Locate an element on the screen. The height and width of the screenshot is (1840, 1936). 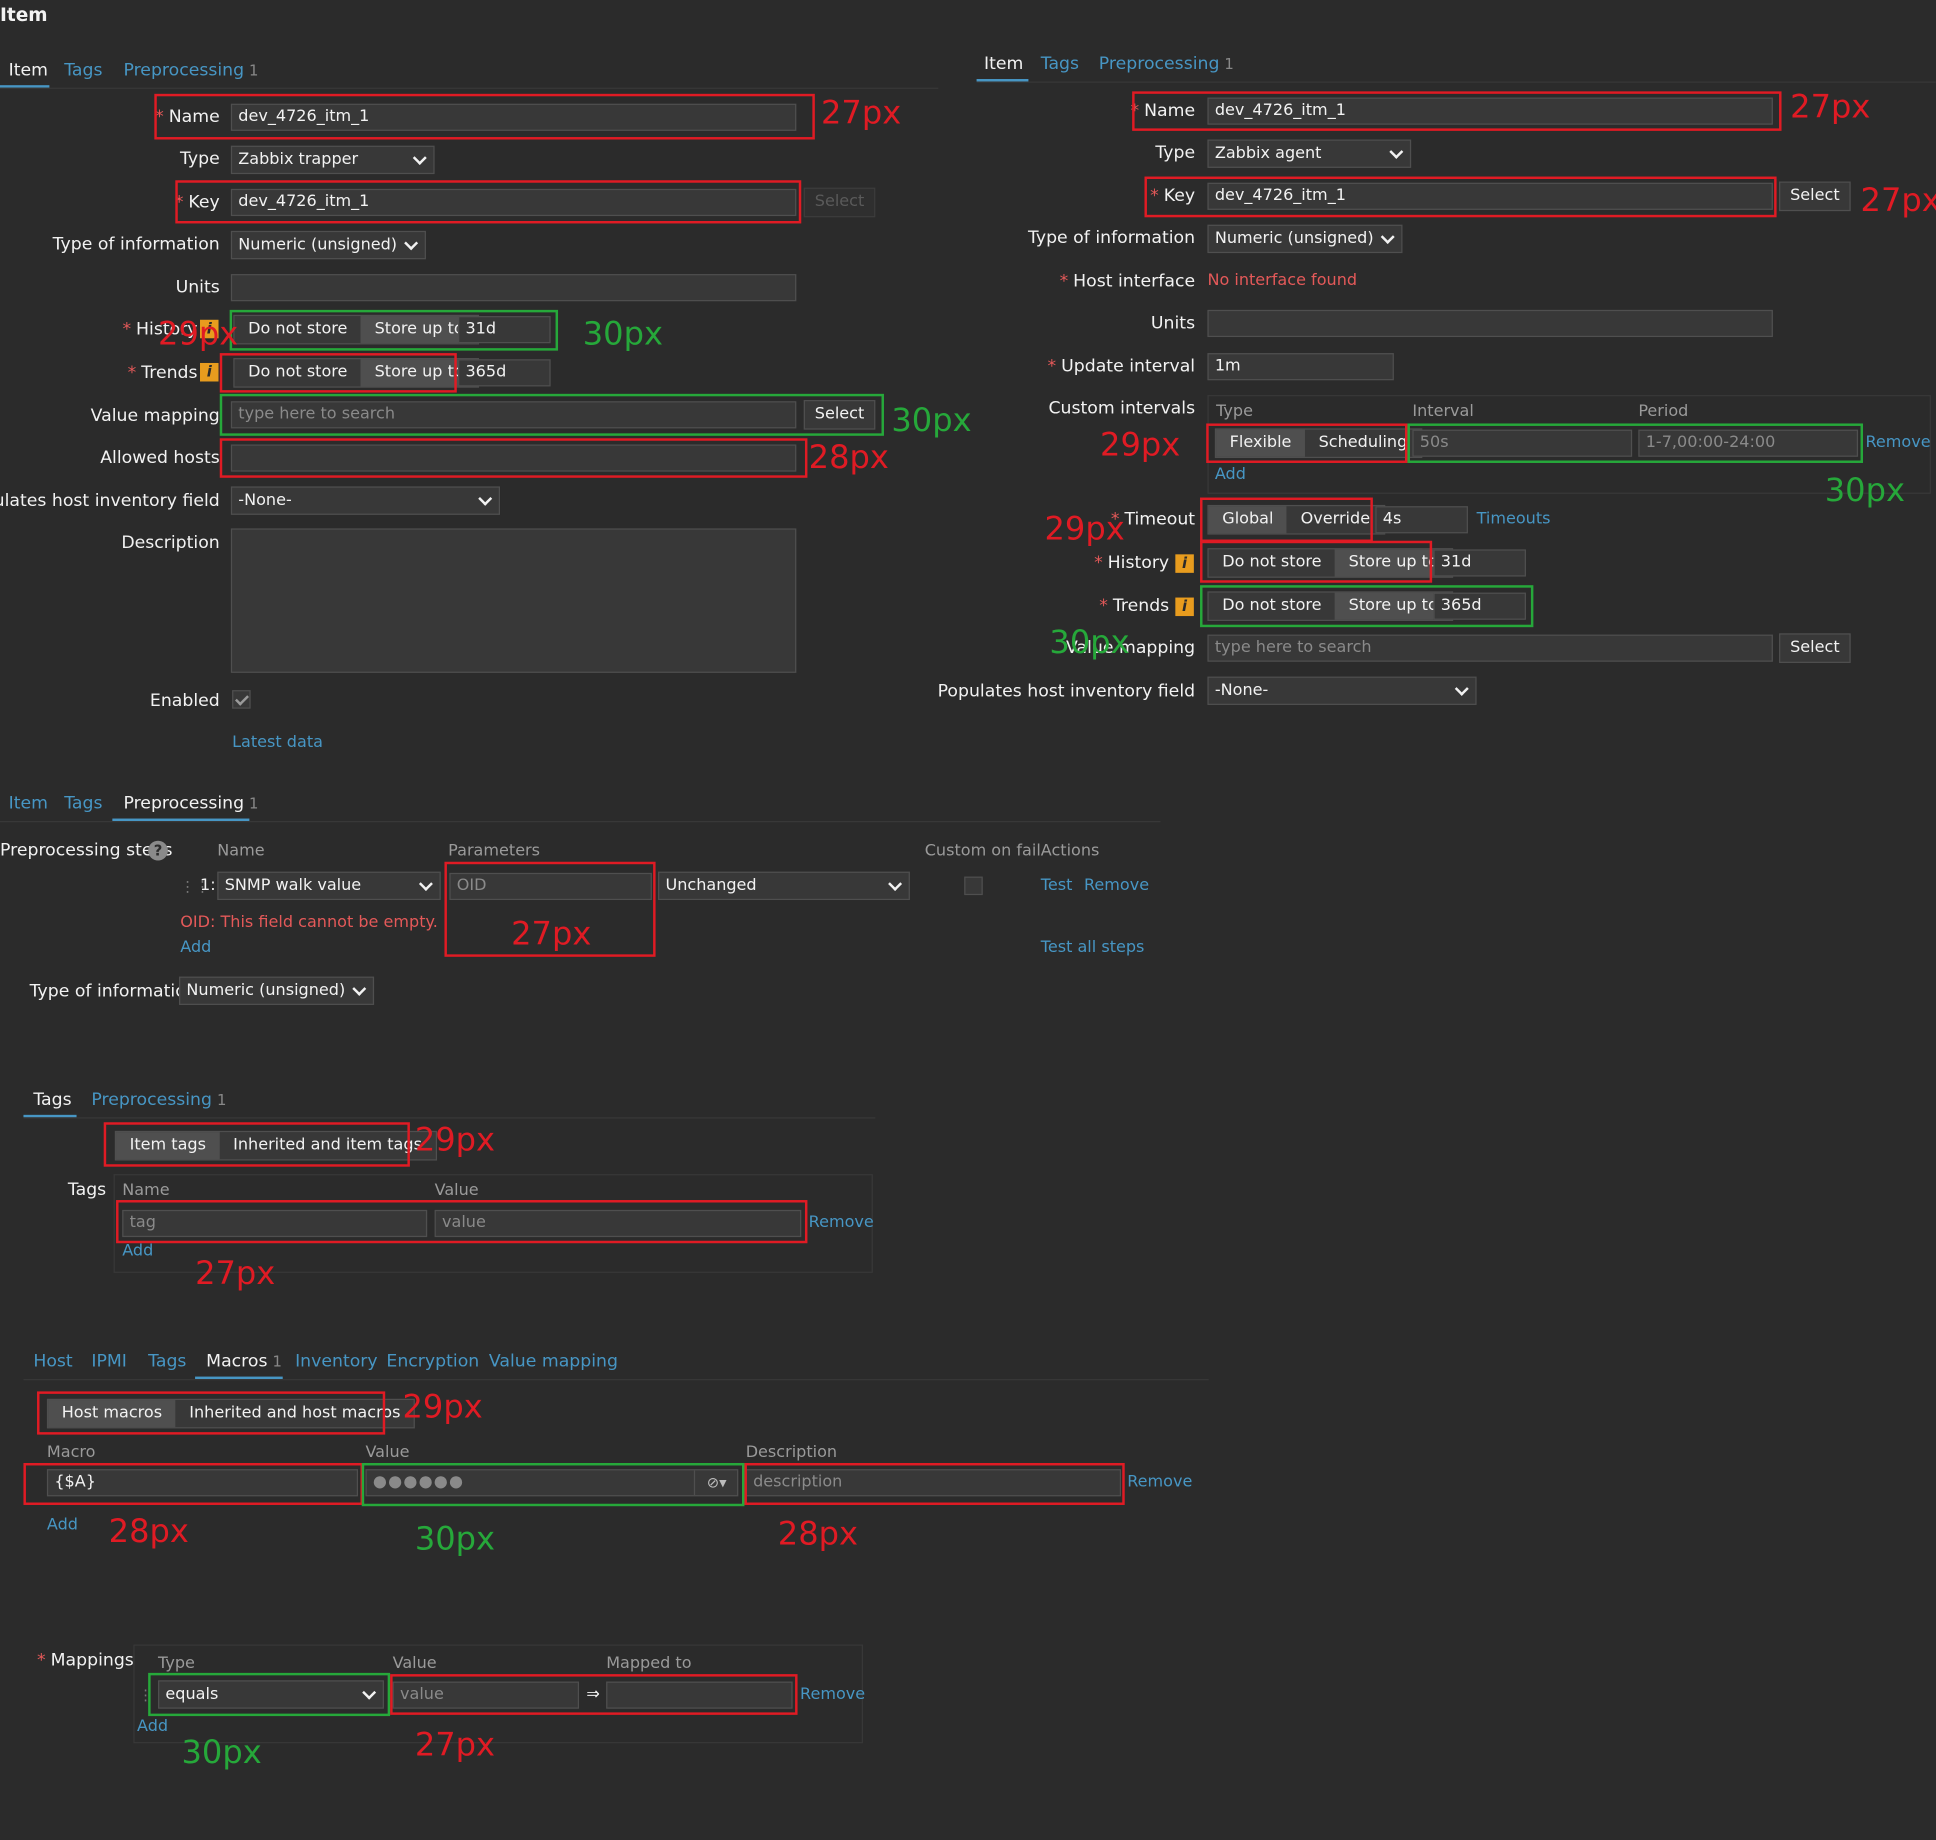
pp-tab-tags: Tags is located at coordinates (83, 803).